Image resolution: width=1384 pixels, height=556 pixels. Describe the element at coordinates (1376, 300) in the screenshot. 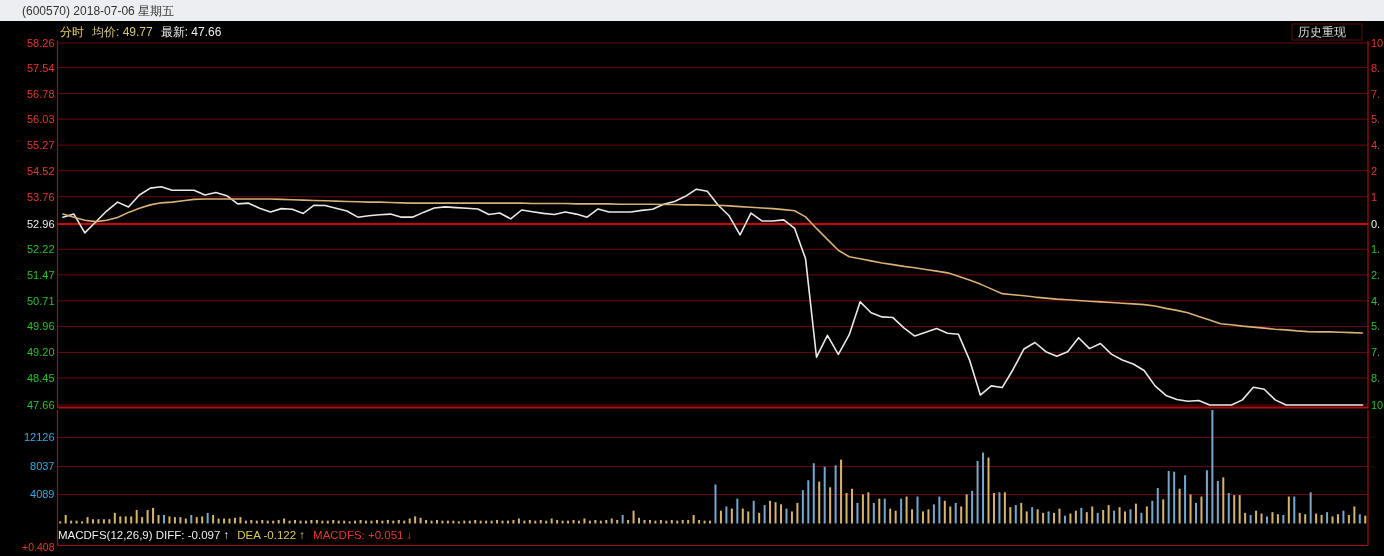

I see `text: 4.` at that location.